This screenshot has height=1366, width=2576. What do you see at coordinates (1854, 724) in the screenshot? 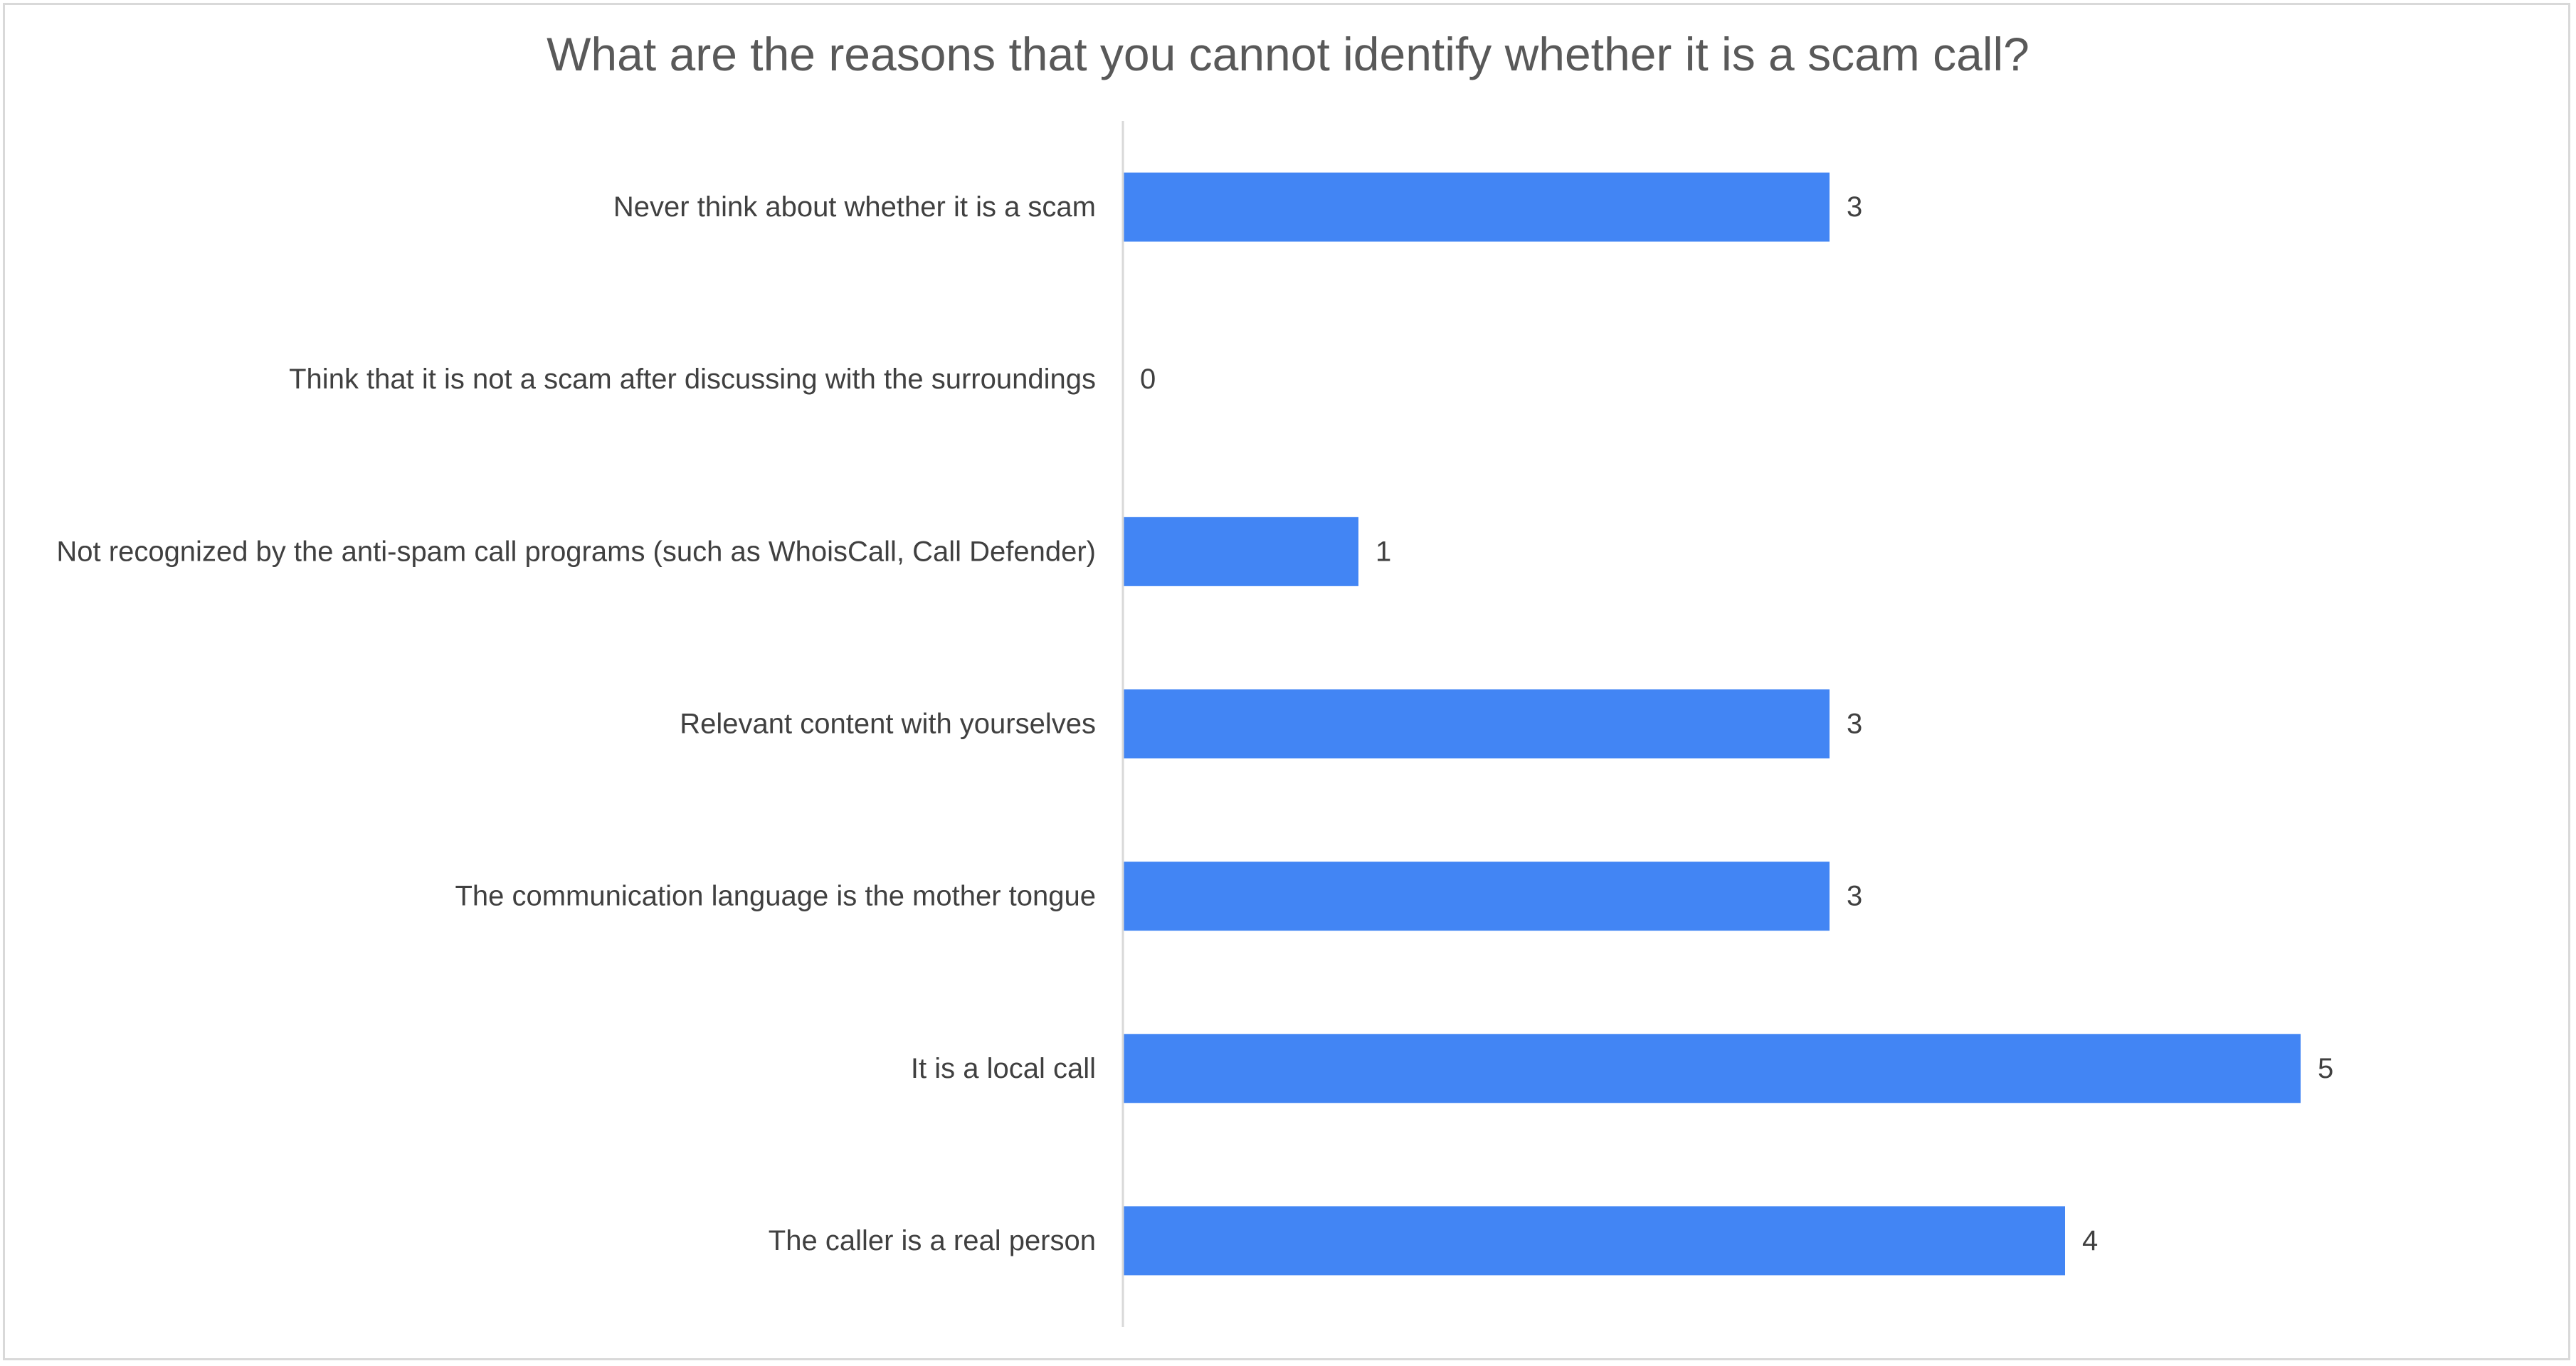
I see `data-label-4: 3` at bounding box center [1854, 724].